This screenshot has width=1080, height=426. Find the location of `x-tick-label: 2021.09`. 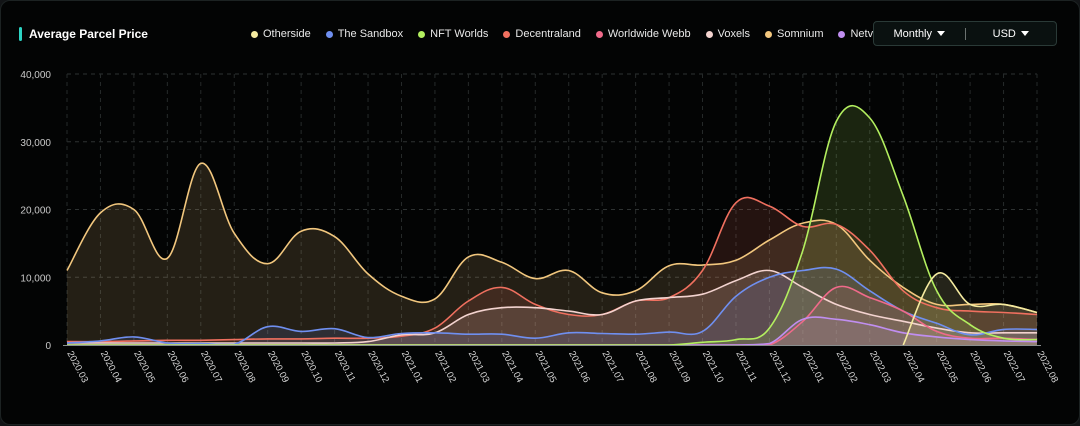

x-tick-label: 2021.09 is located at coordinates (679, 366).